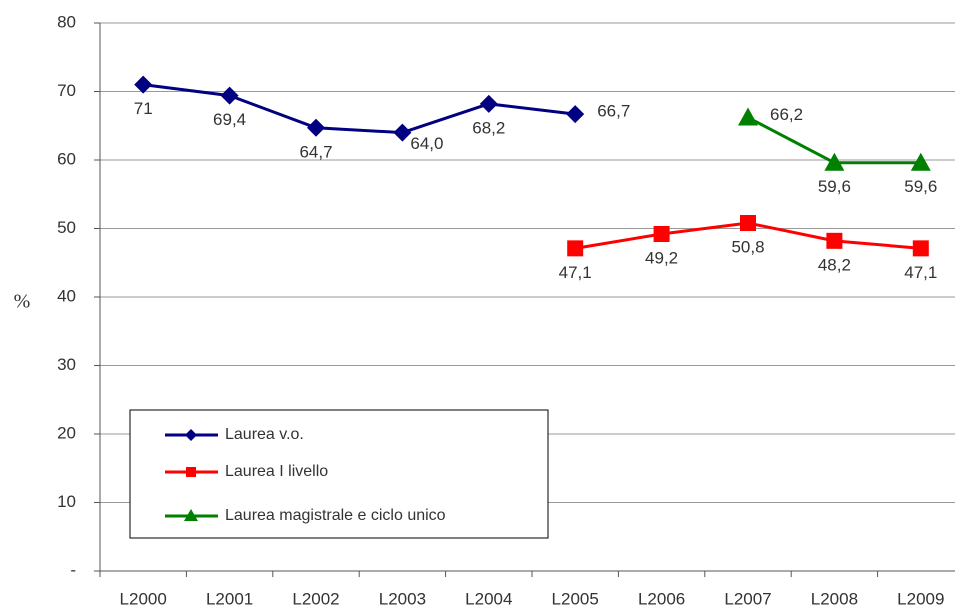  Describe the element at coordinates (143, 108) in the screenshot. I see `data-label: 71` at that location.